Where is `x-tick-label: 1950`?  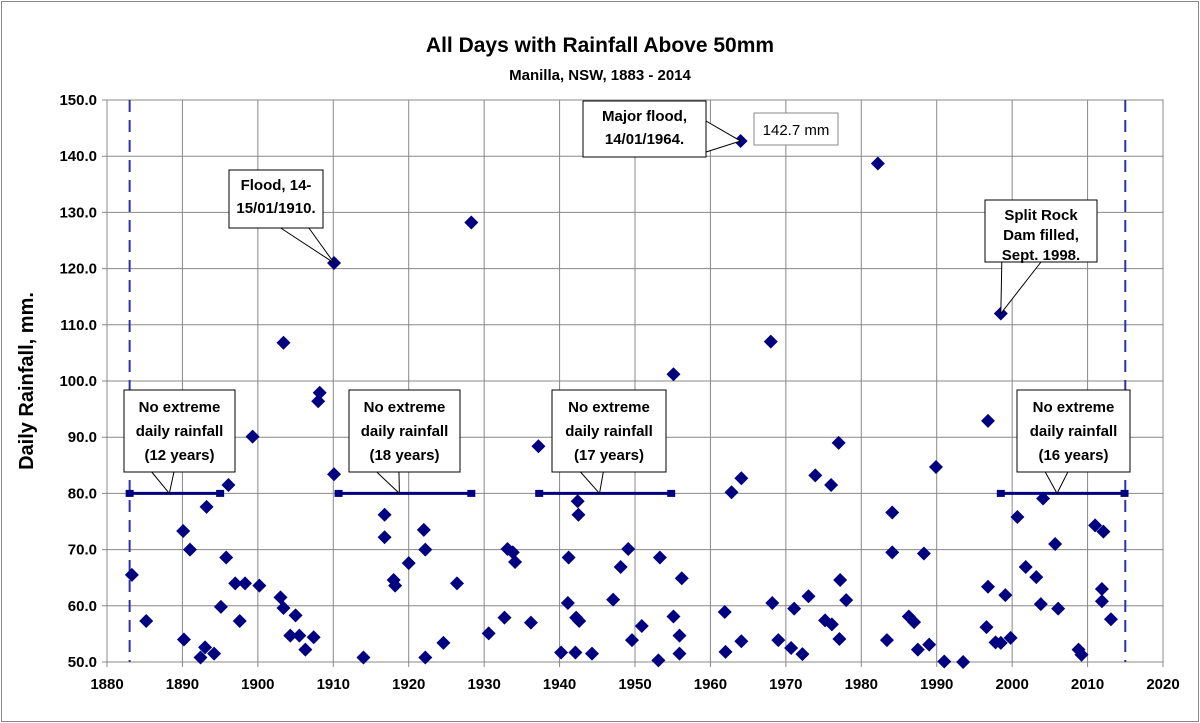 x-tick-label: 1950 is located at coordinates (634, 684).